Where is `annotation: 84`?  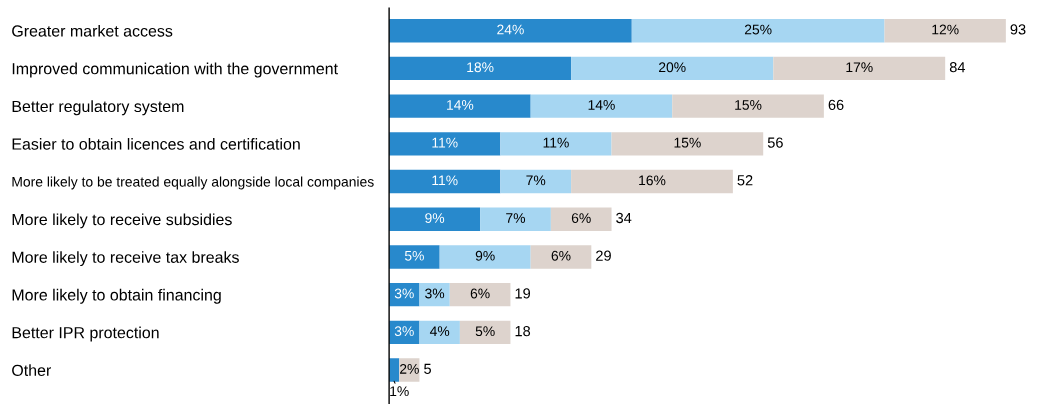 annotation: 84 is located at coordinates (957, 67).